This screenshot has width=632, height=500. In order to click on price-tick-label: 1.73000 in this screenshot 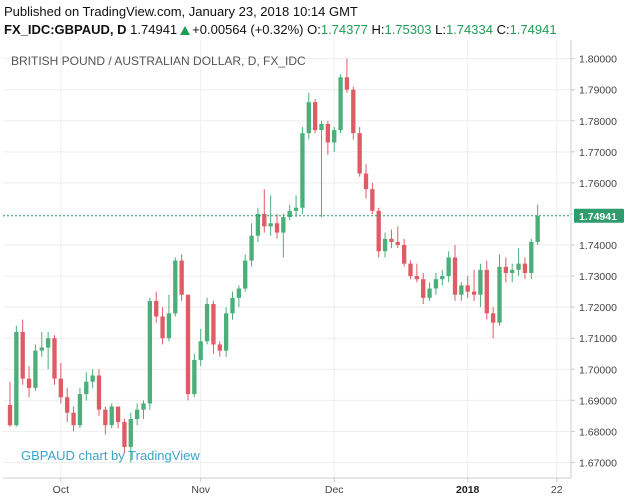, I will do `click(598, 277)`.